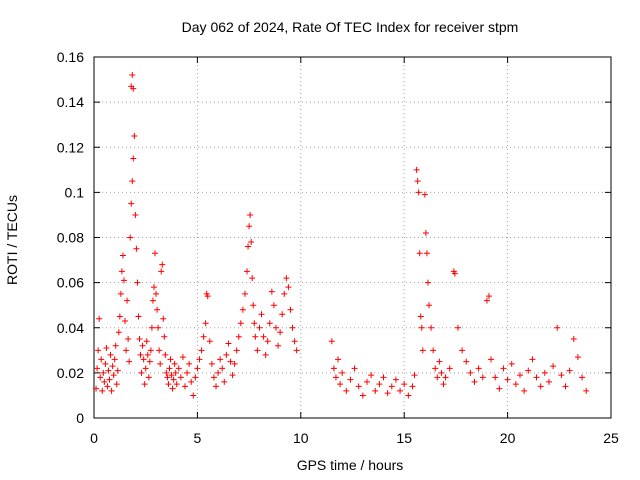 The height and width of the screenshot is (480, 640). Describe the element at coordinates (80, 418) in the screenshot. I see `y-tick-label: 0` at that location.